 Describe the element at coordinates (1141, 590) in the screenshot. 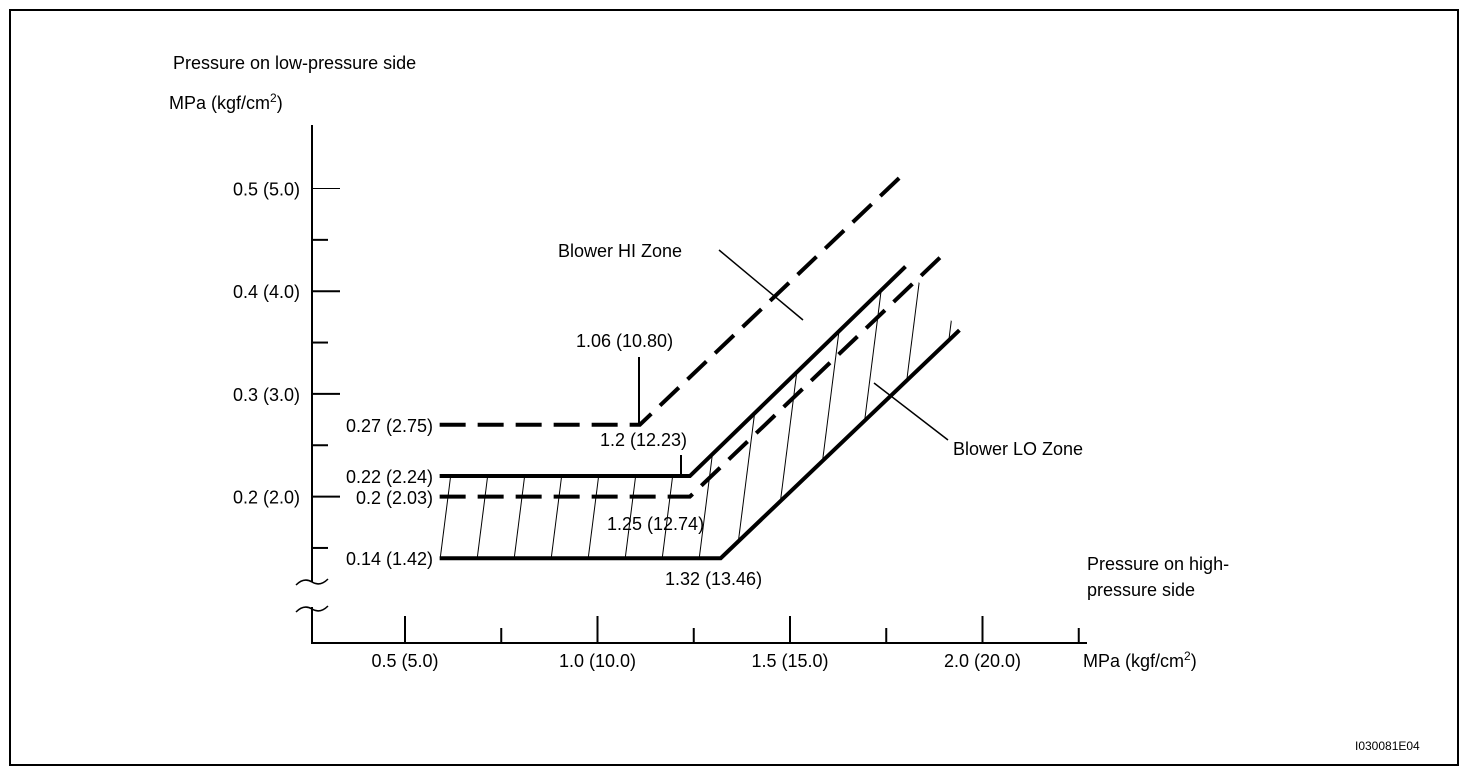

I see `x-axis-title-line2: pressure side` at that location.